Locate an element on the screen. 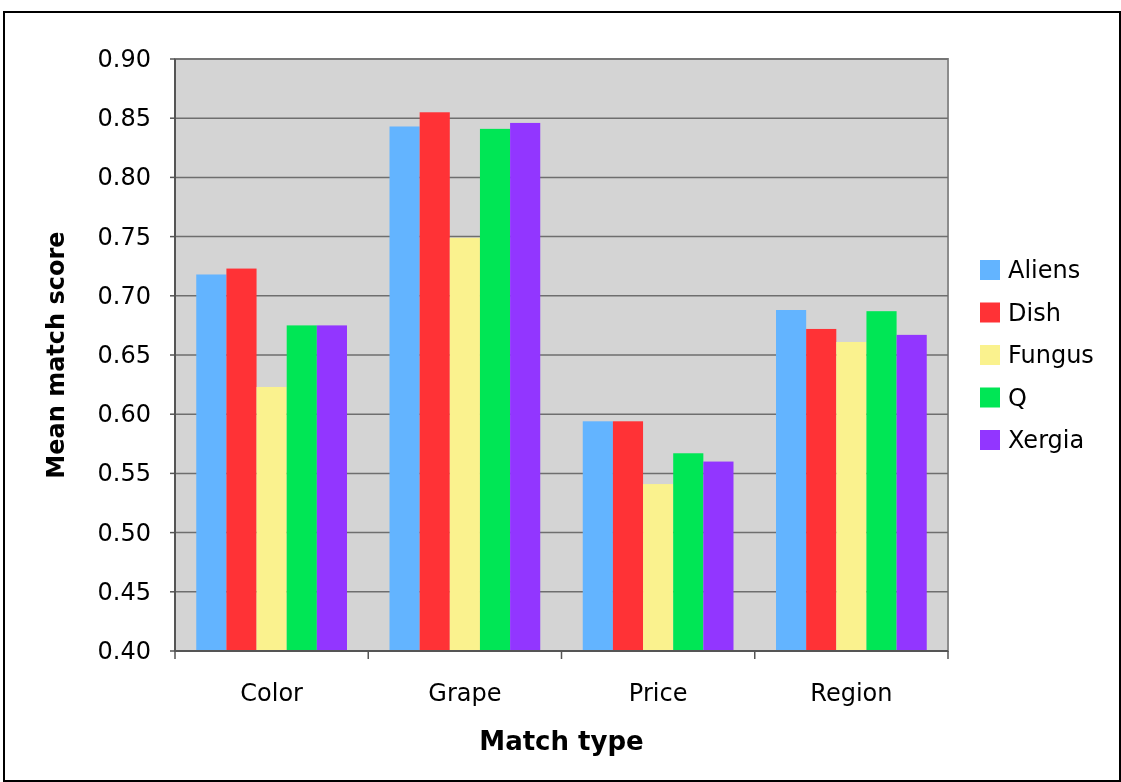  y-axis-title: Mean match score is located at coordinates (56, 355).